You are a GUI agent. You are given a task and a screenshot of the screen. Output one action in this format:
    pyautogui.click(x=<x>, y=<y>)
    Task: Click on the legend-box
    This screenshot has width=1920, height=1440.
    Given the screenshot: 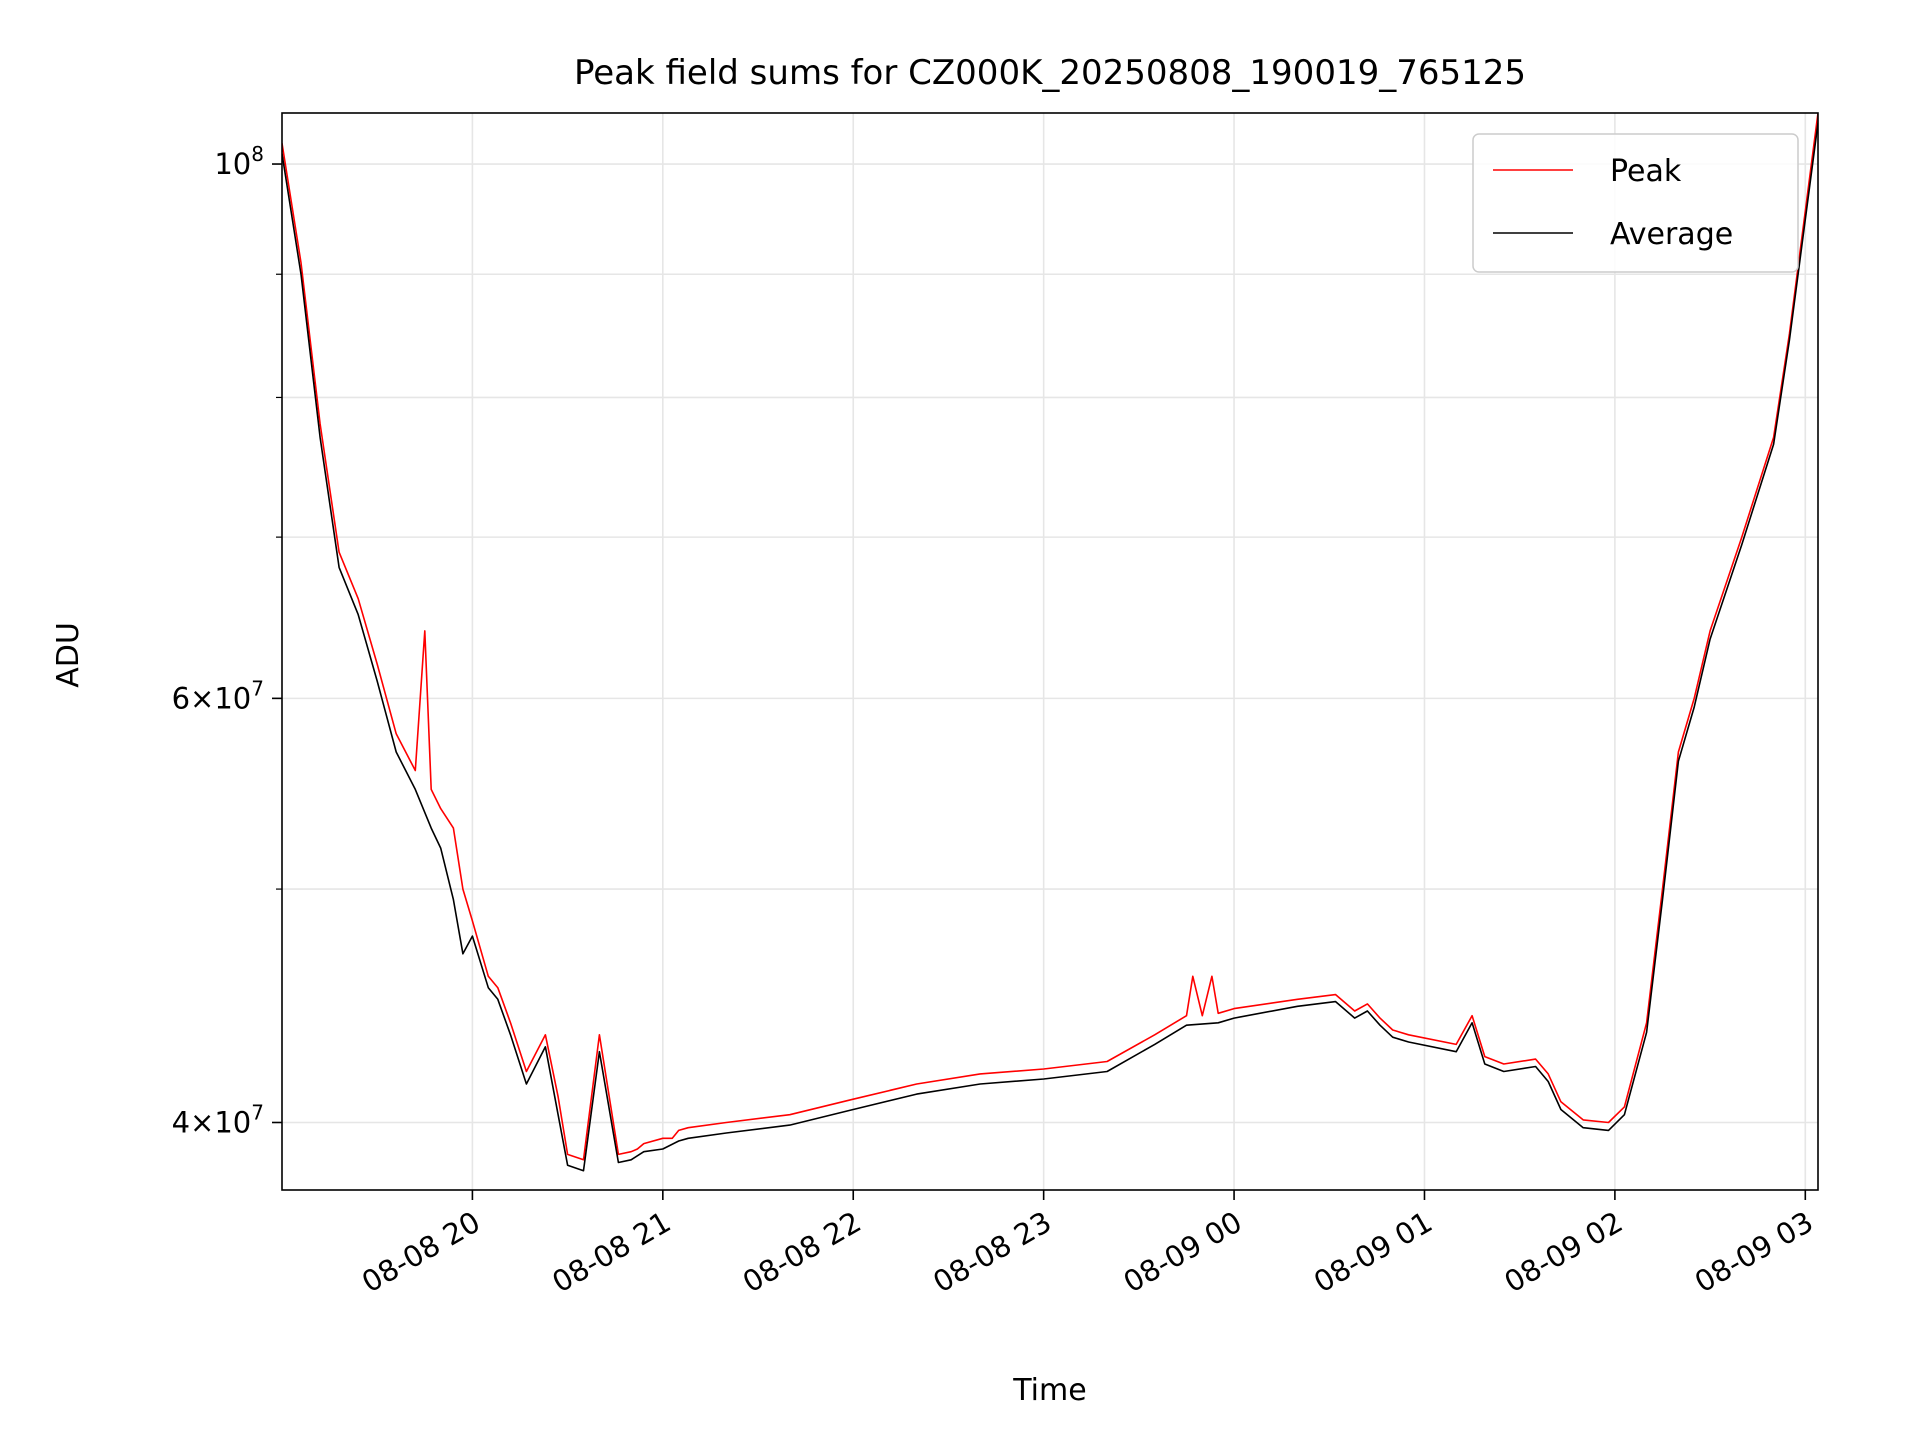 What is the action you would take?
    pyautogui.click(x=1635, y=203)
    